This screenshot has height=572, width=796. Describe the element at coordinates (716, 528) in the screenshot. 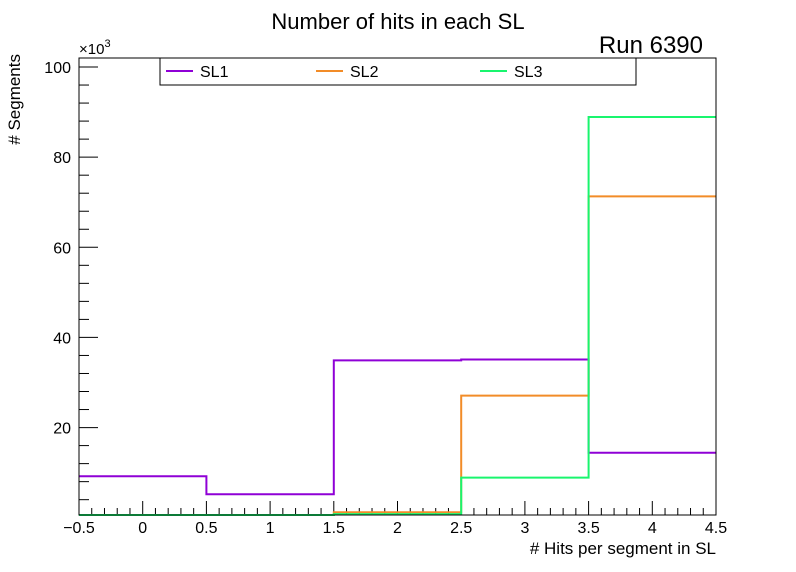

I see `x-tick-label: 4.5` at that location.